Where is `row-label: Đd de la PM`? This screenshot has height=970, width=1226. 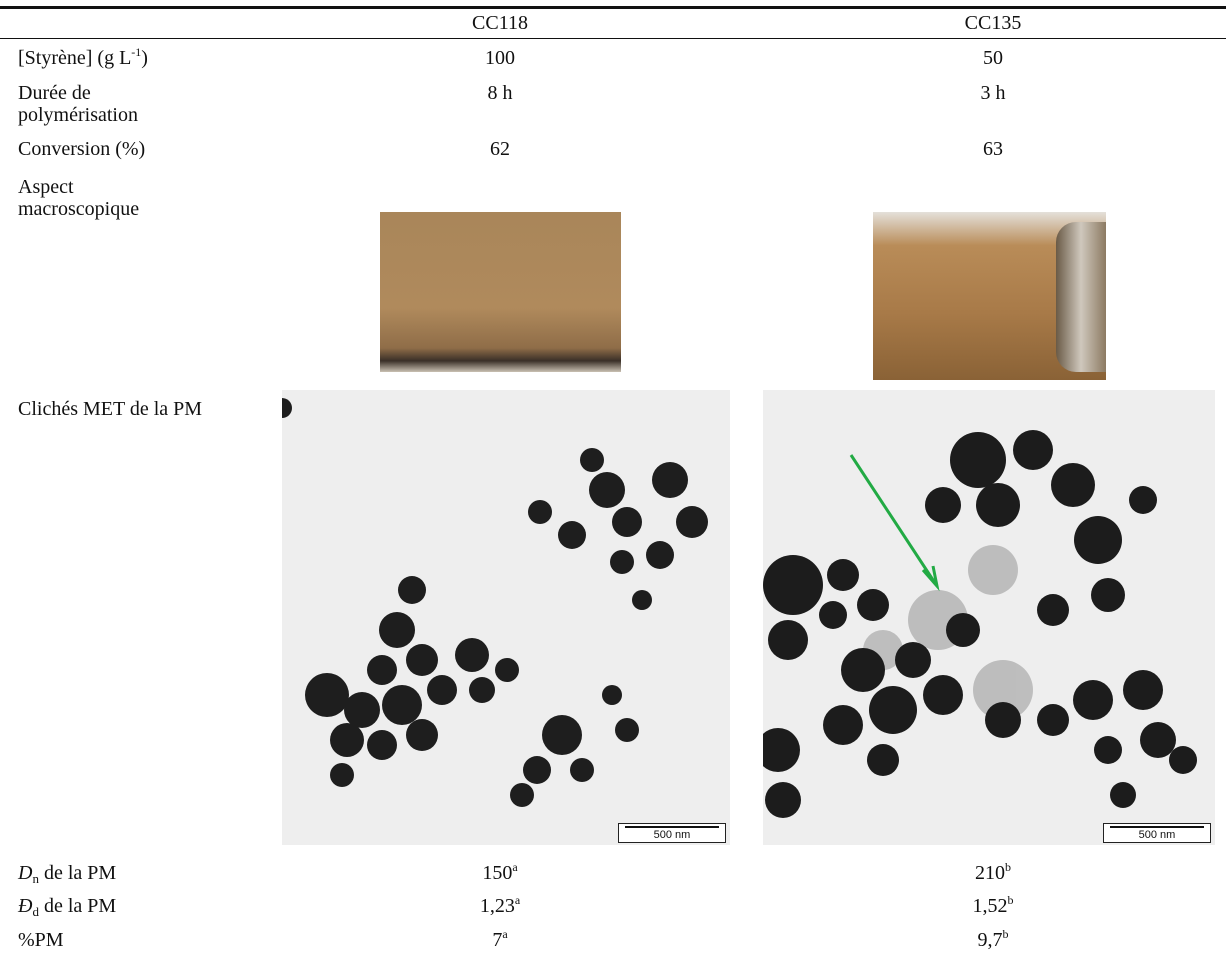 row-label: Đd de la PM is located at coordinates (67, 907).